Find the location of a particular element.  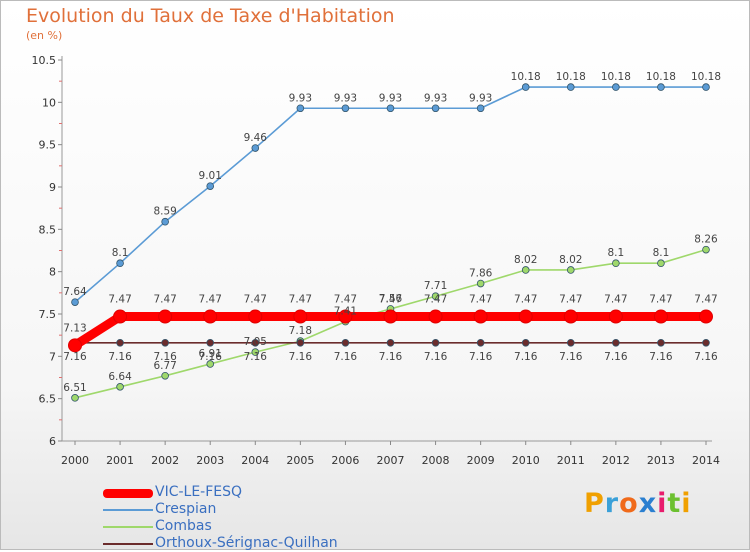

data-label: 8.1 is located at coordinates (120, 253).